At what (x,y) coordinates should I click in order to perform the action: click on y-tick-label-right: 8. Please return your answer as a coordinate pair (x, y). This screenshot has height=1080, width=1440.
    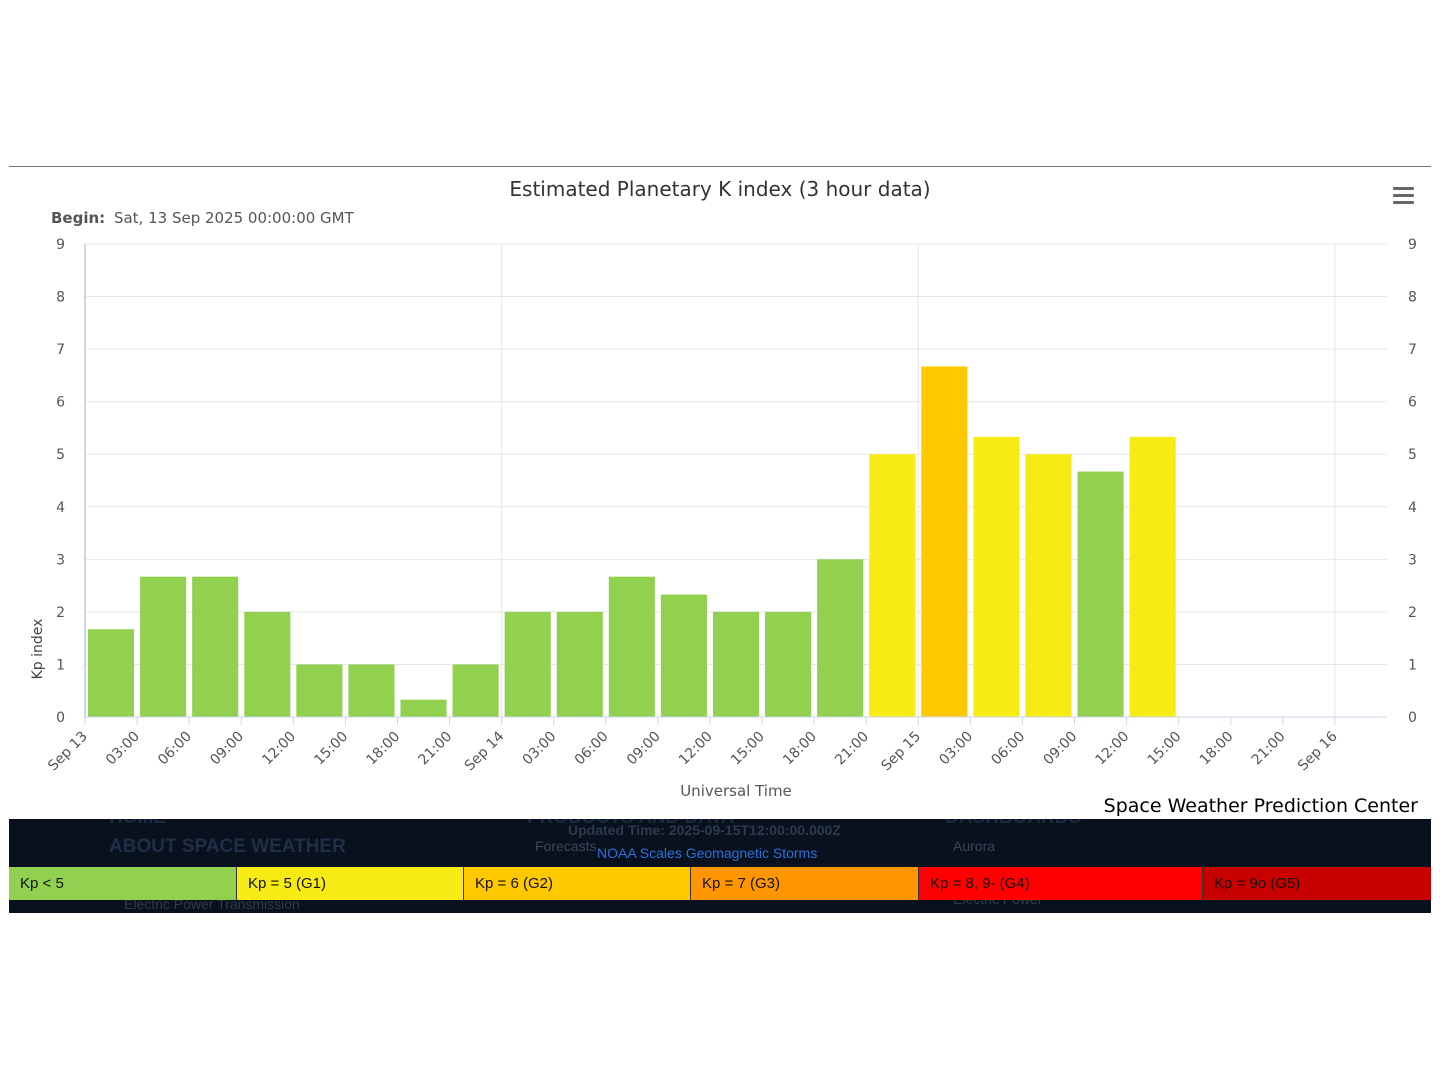
    Looking at the image, I should click on (1412, 298).